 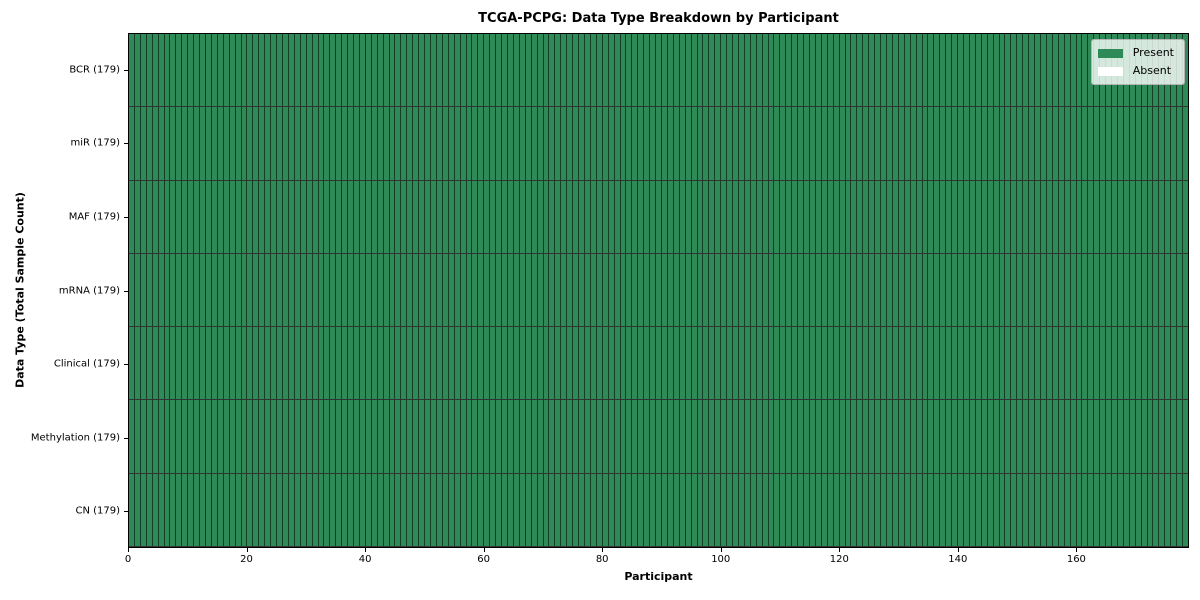 I want to click on legend-swatch-icon, so click(x=1110, y=53).